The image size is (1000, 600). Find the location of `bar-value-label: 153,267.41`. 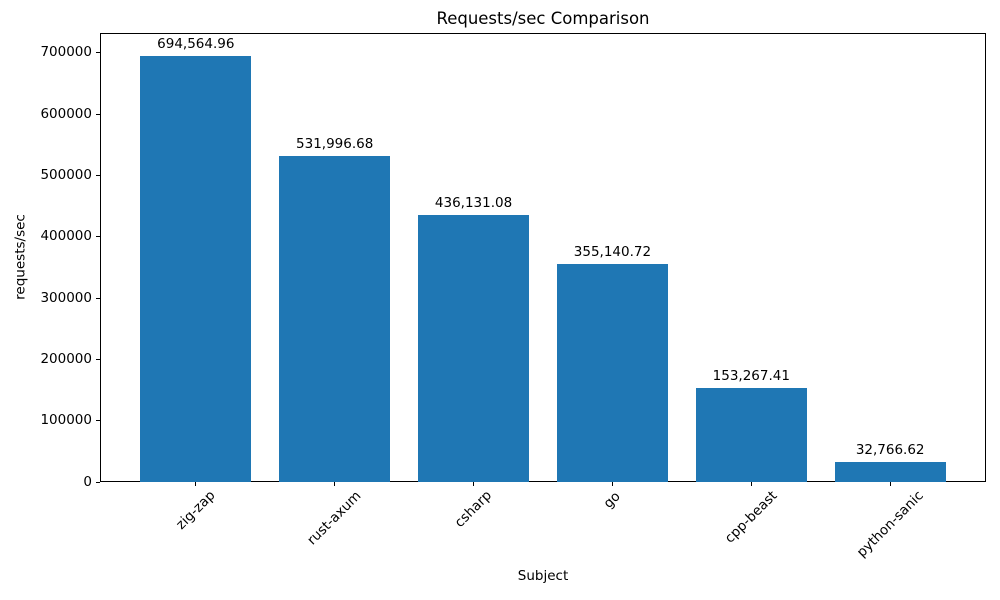

bar-value-label: 153,267.41 is located at coordinates (751, 376).